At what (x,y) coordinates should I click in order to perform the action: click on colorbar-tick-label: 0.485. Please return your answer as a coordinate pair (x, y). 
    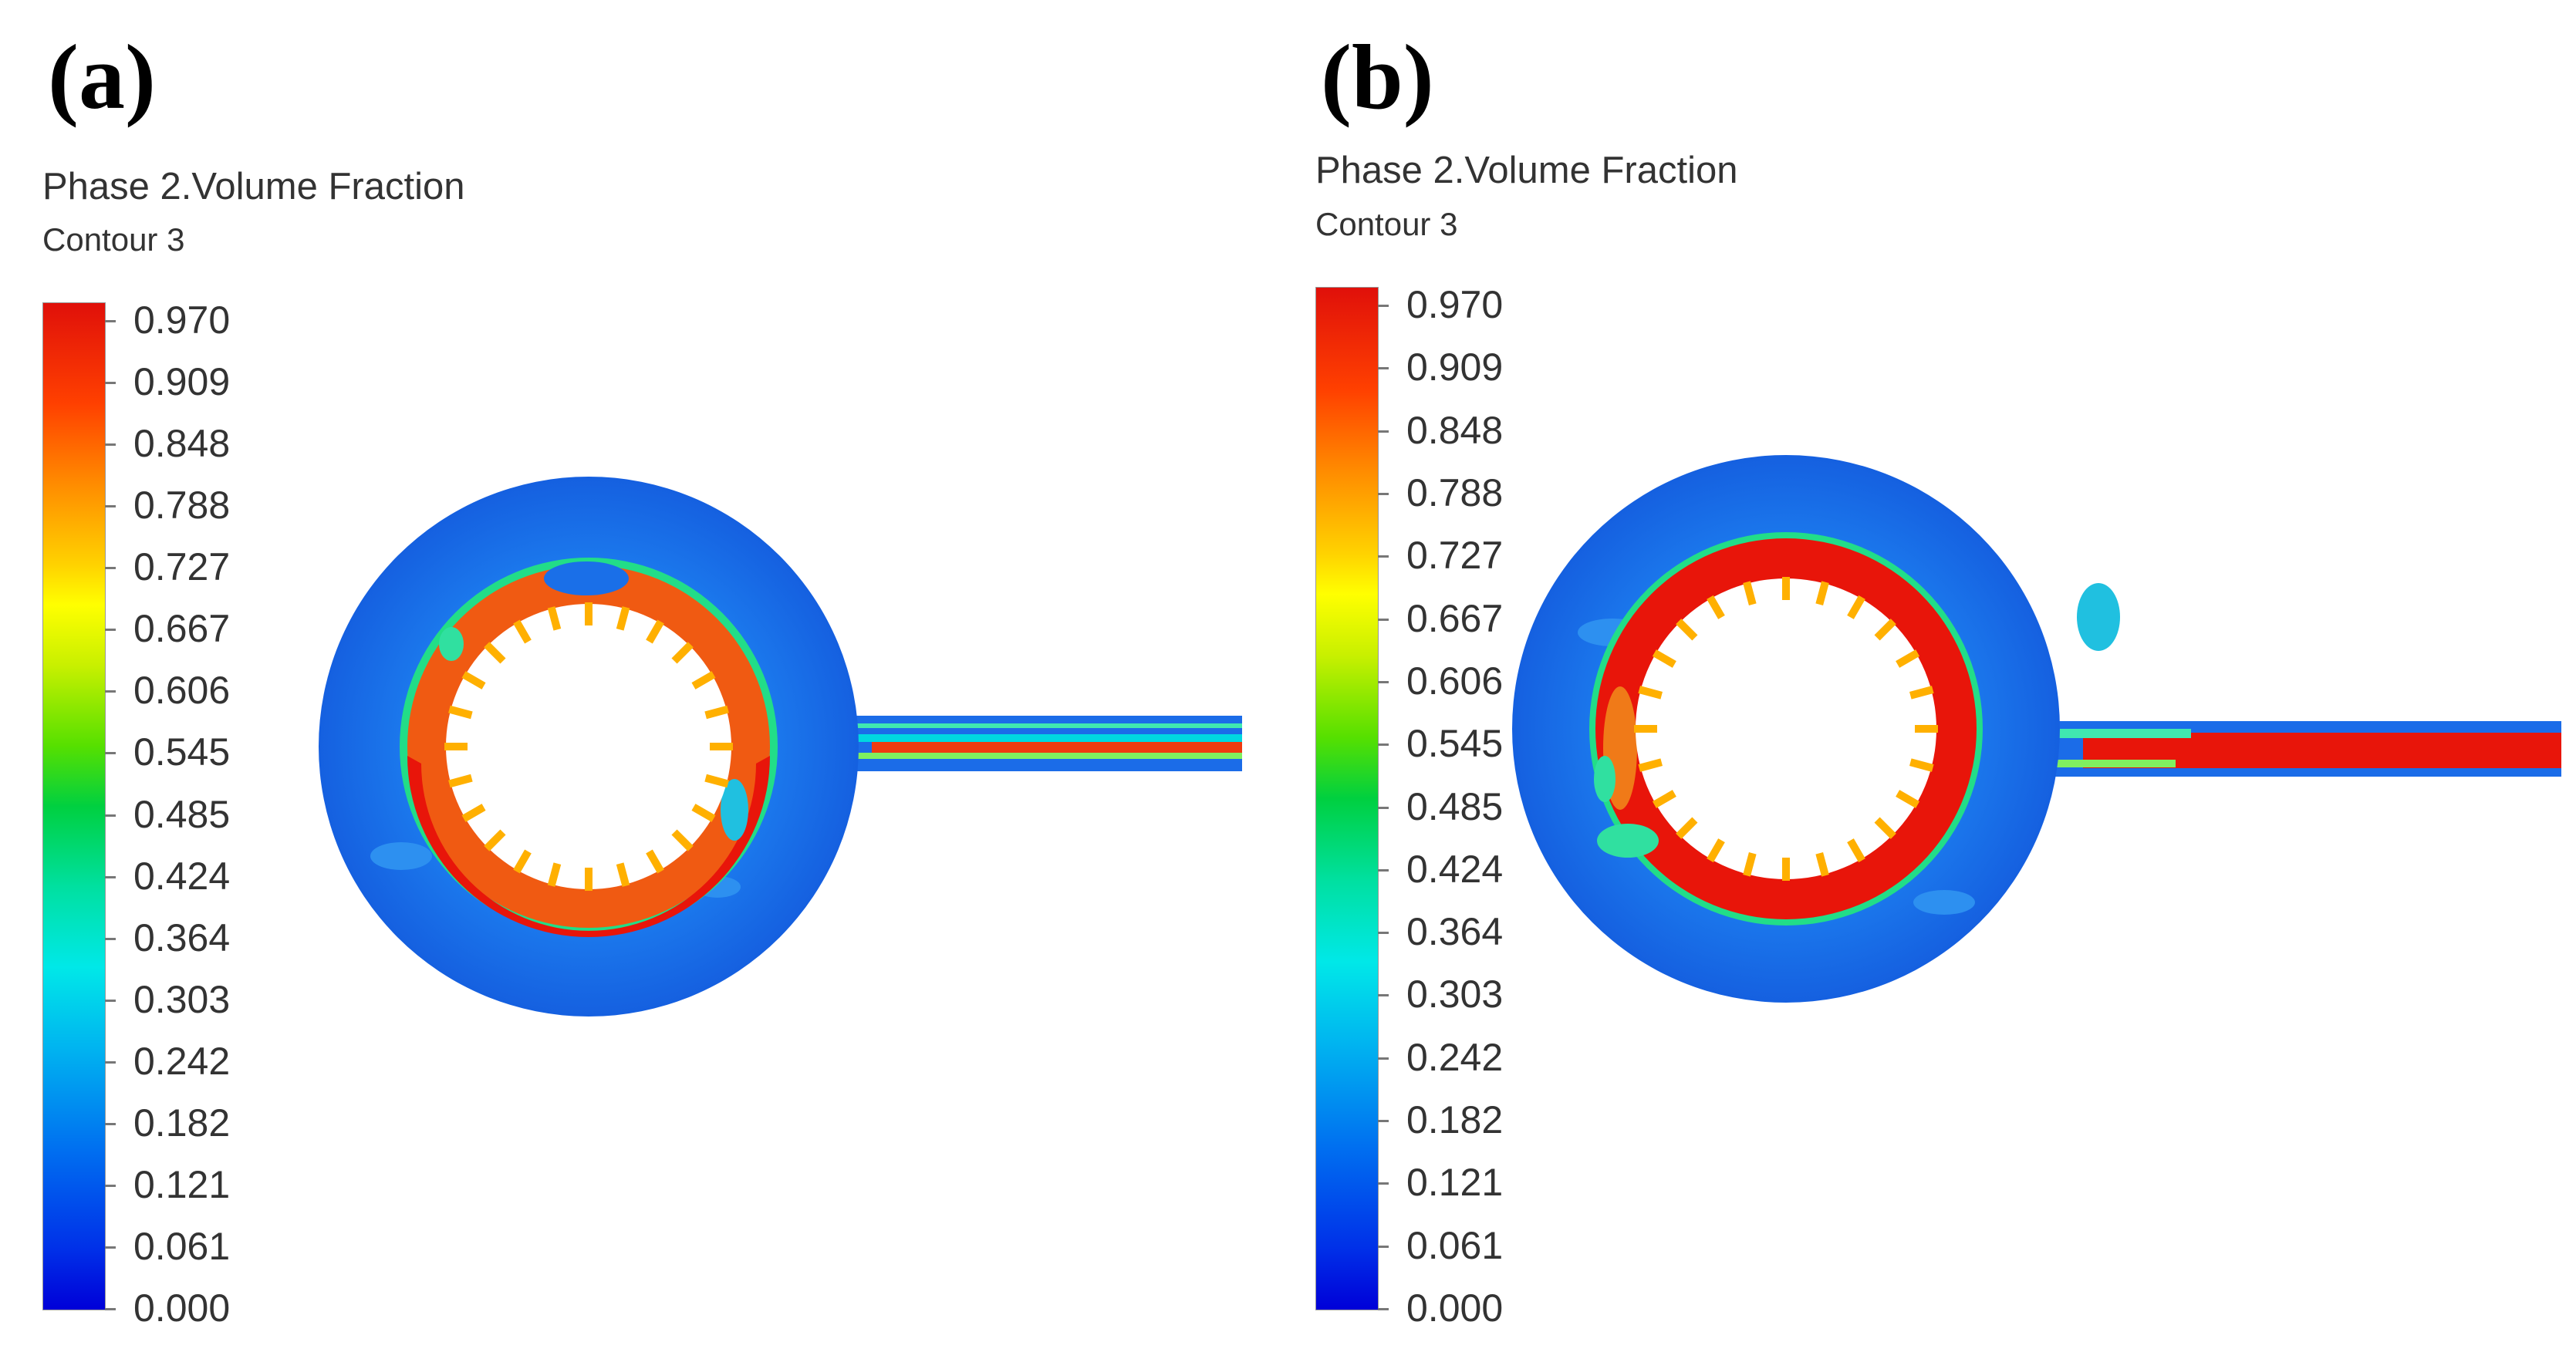
    Looking at the image, I should click on (182, 814).